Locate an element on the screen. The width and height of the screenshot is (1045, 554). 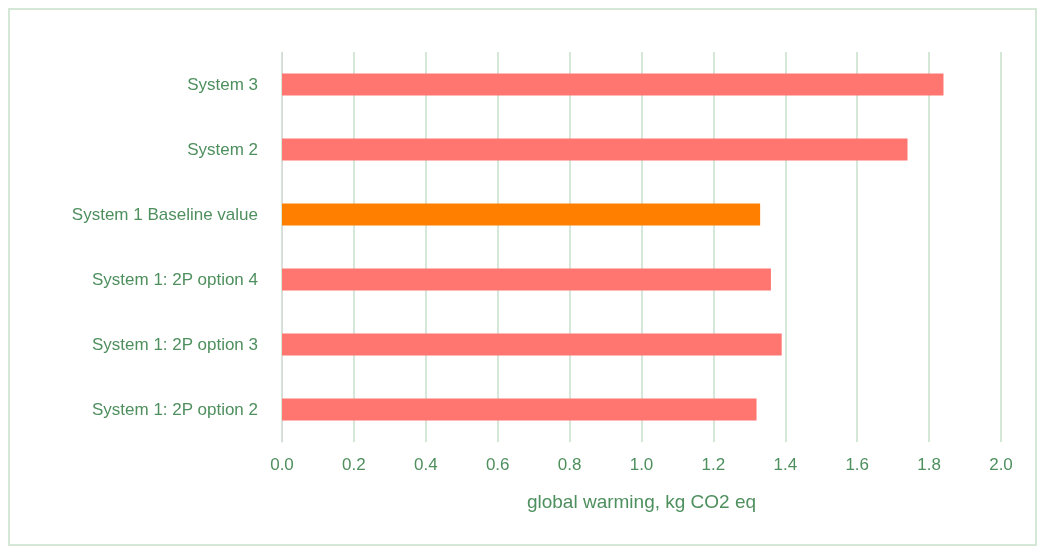
x-tick-label: 0.6 is located at coordinates (497, 464).